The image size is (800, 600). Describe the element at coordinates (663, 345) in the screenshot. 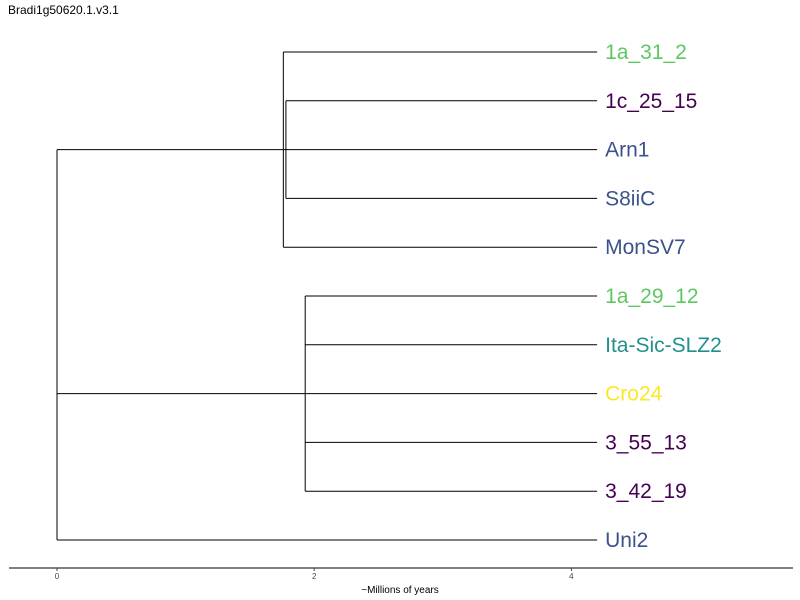

I see `leaf-label: Ita-Sic-SLZ2` at that location.